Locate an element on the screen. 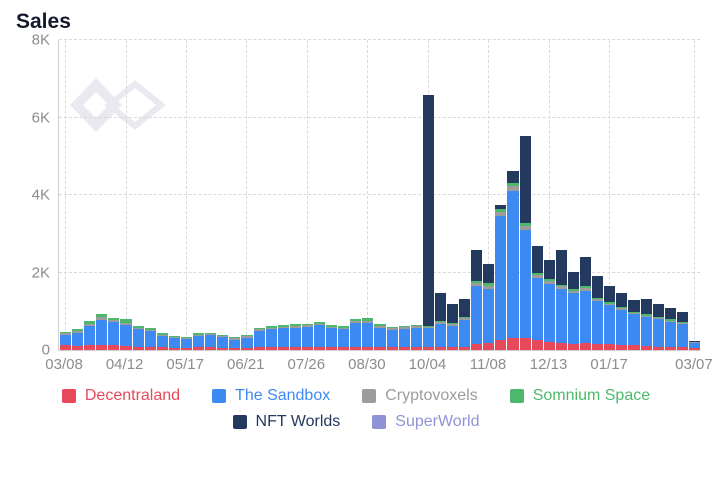  x-axis-tick-label: 03/08 is located at coordinates (64, 364).